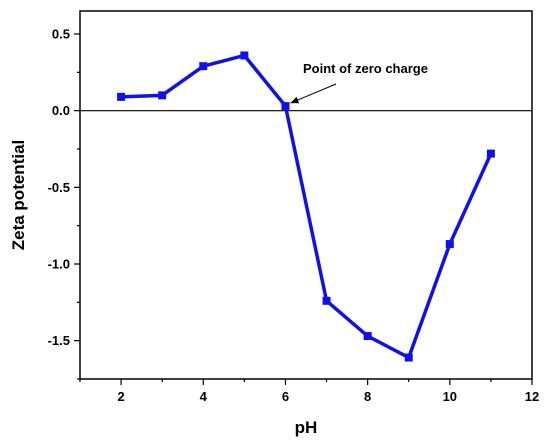 This screenshot has width=550, height=441. Describe the element at coordinates (61, 110) in the screenshot. I see `y-tick-label: 0.0` at that location.